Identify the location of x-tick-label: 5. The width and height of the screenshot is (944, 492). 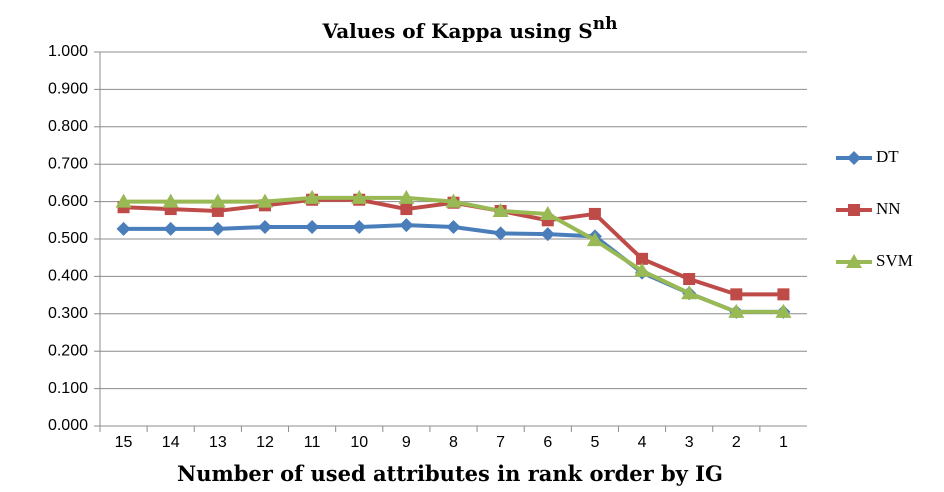
(594, 442).